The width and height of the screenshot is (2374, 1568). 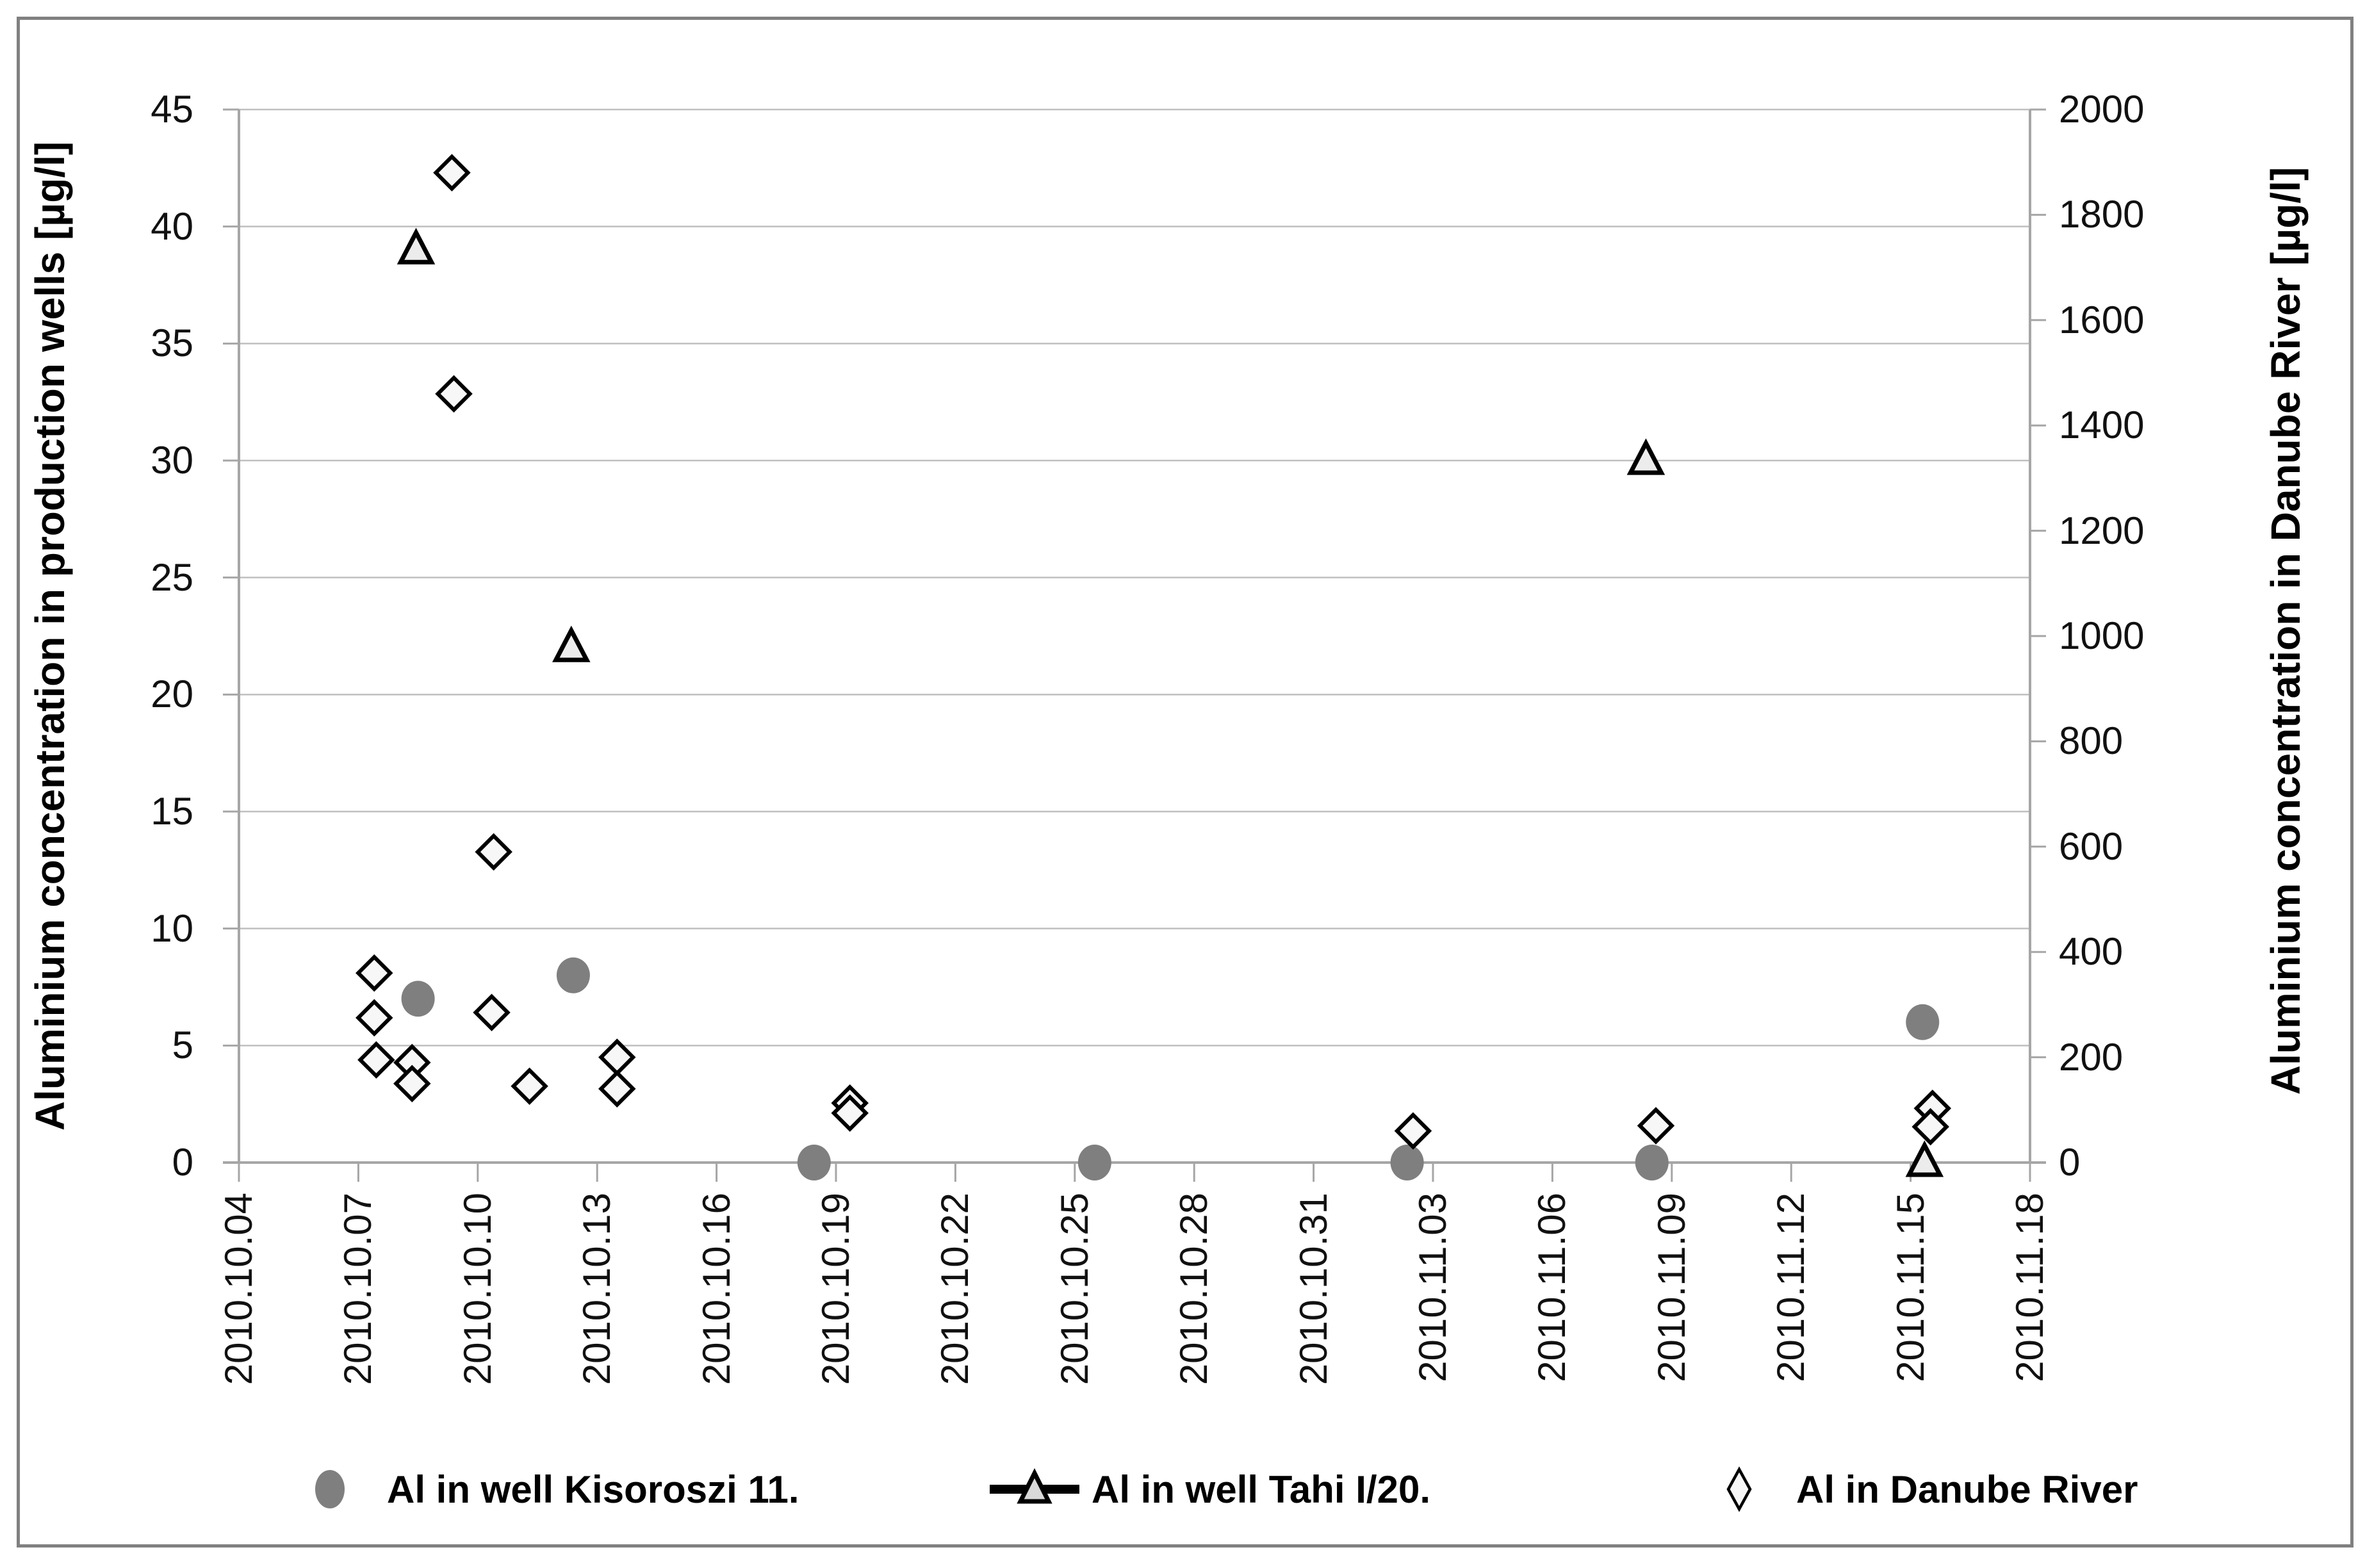 I want to click on legend-label: Al in Danube River, so click(x=1967, y=1489).